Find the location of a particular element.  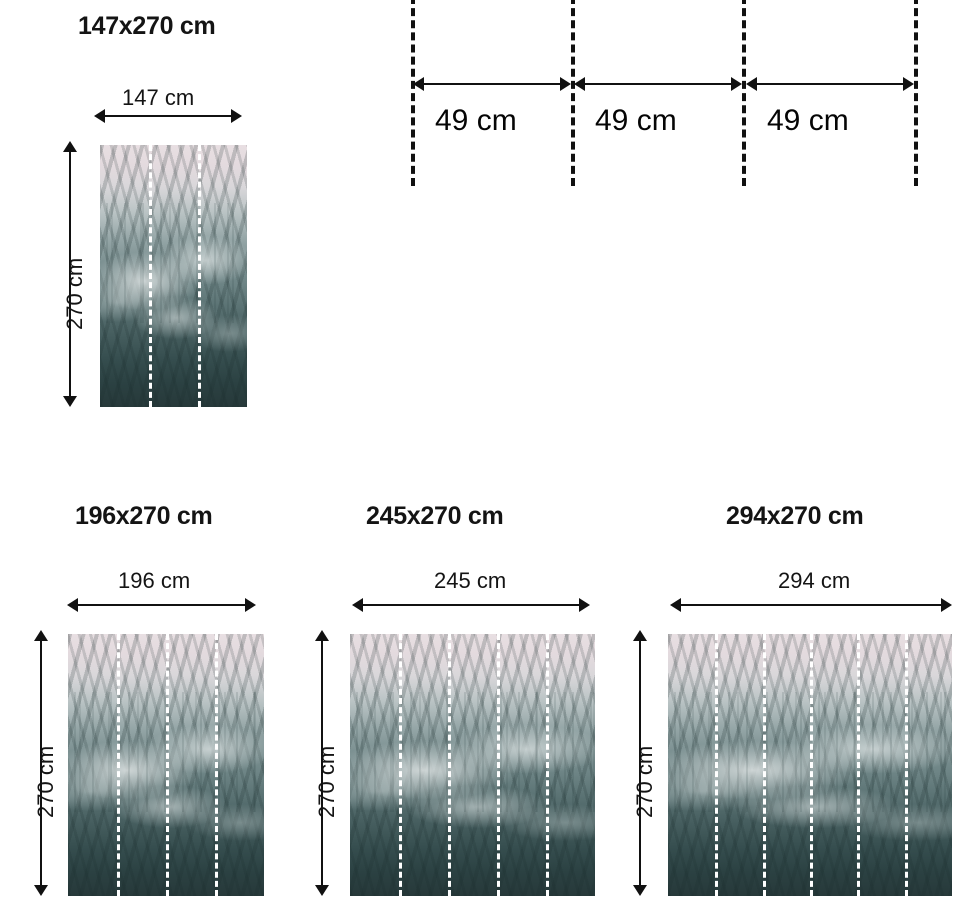

width-label-294: 294 cm is located at coordinates (814, 580).